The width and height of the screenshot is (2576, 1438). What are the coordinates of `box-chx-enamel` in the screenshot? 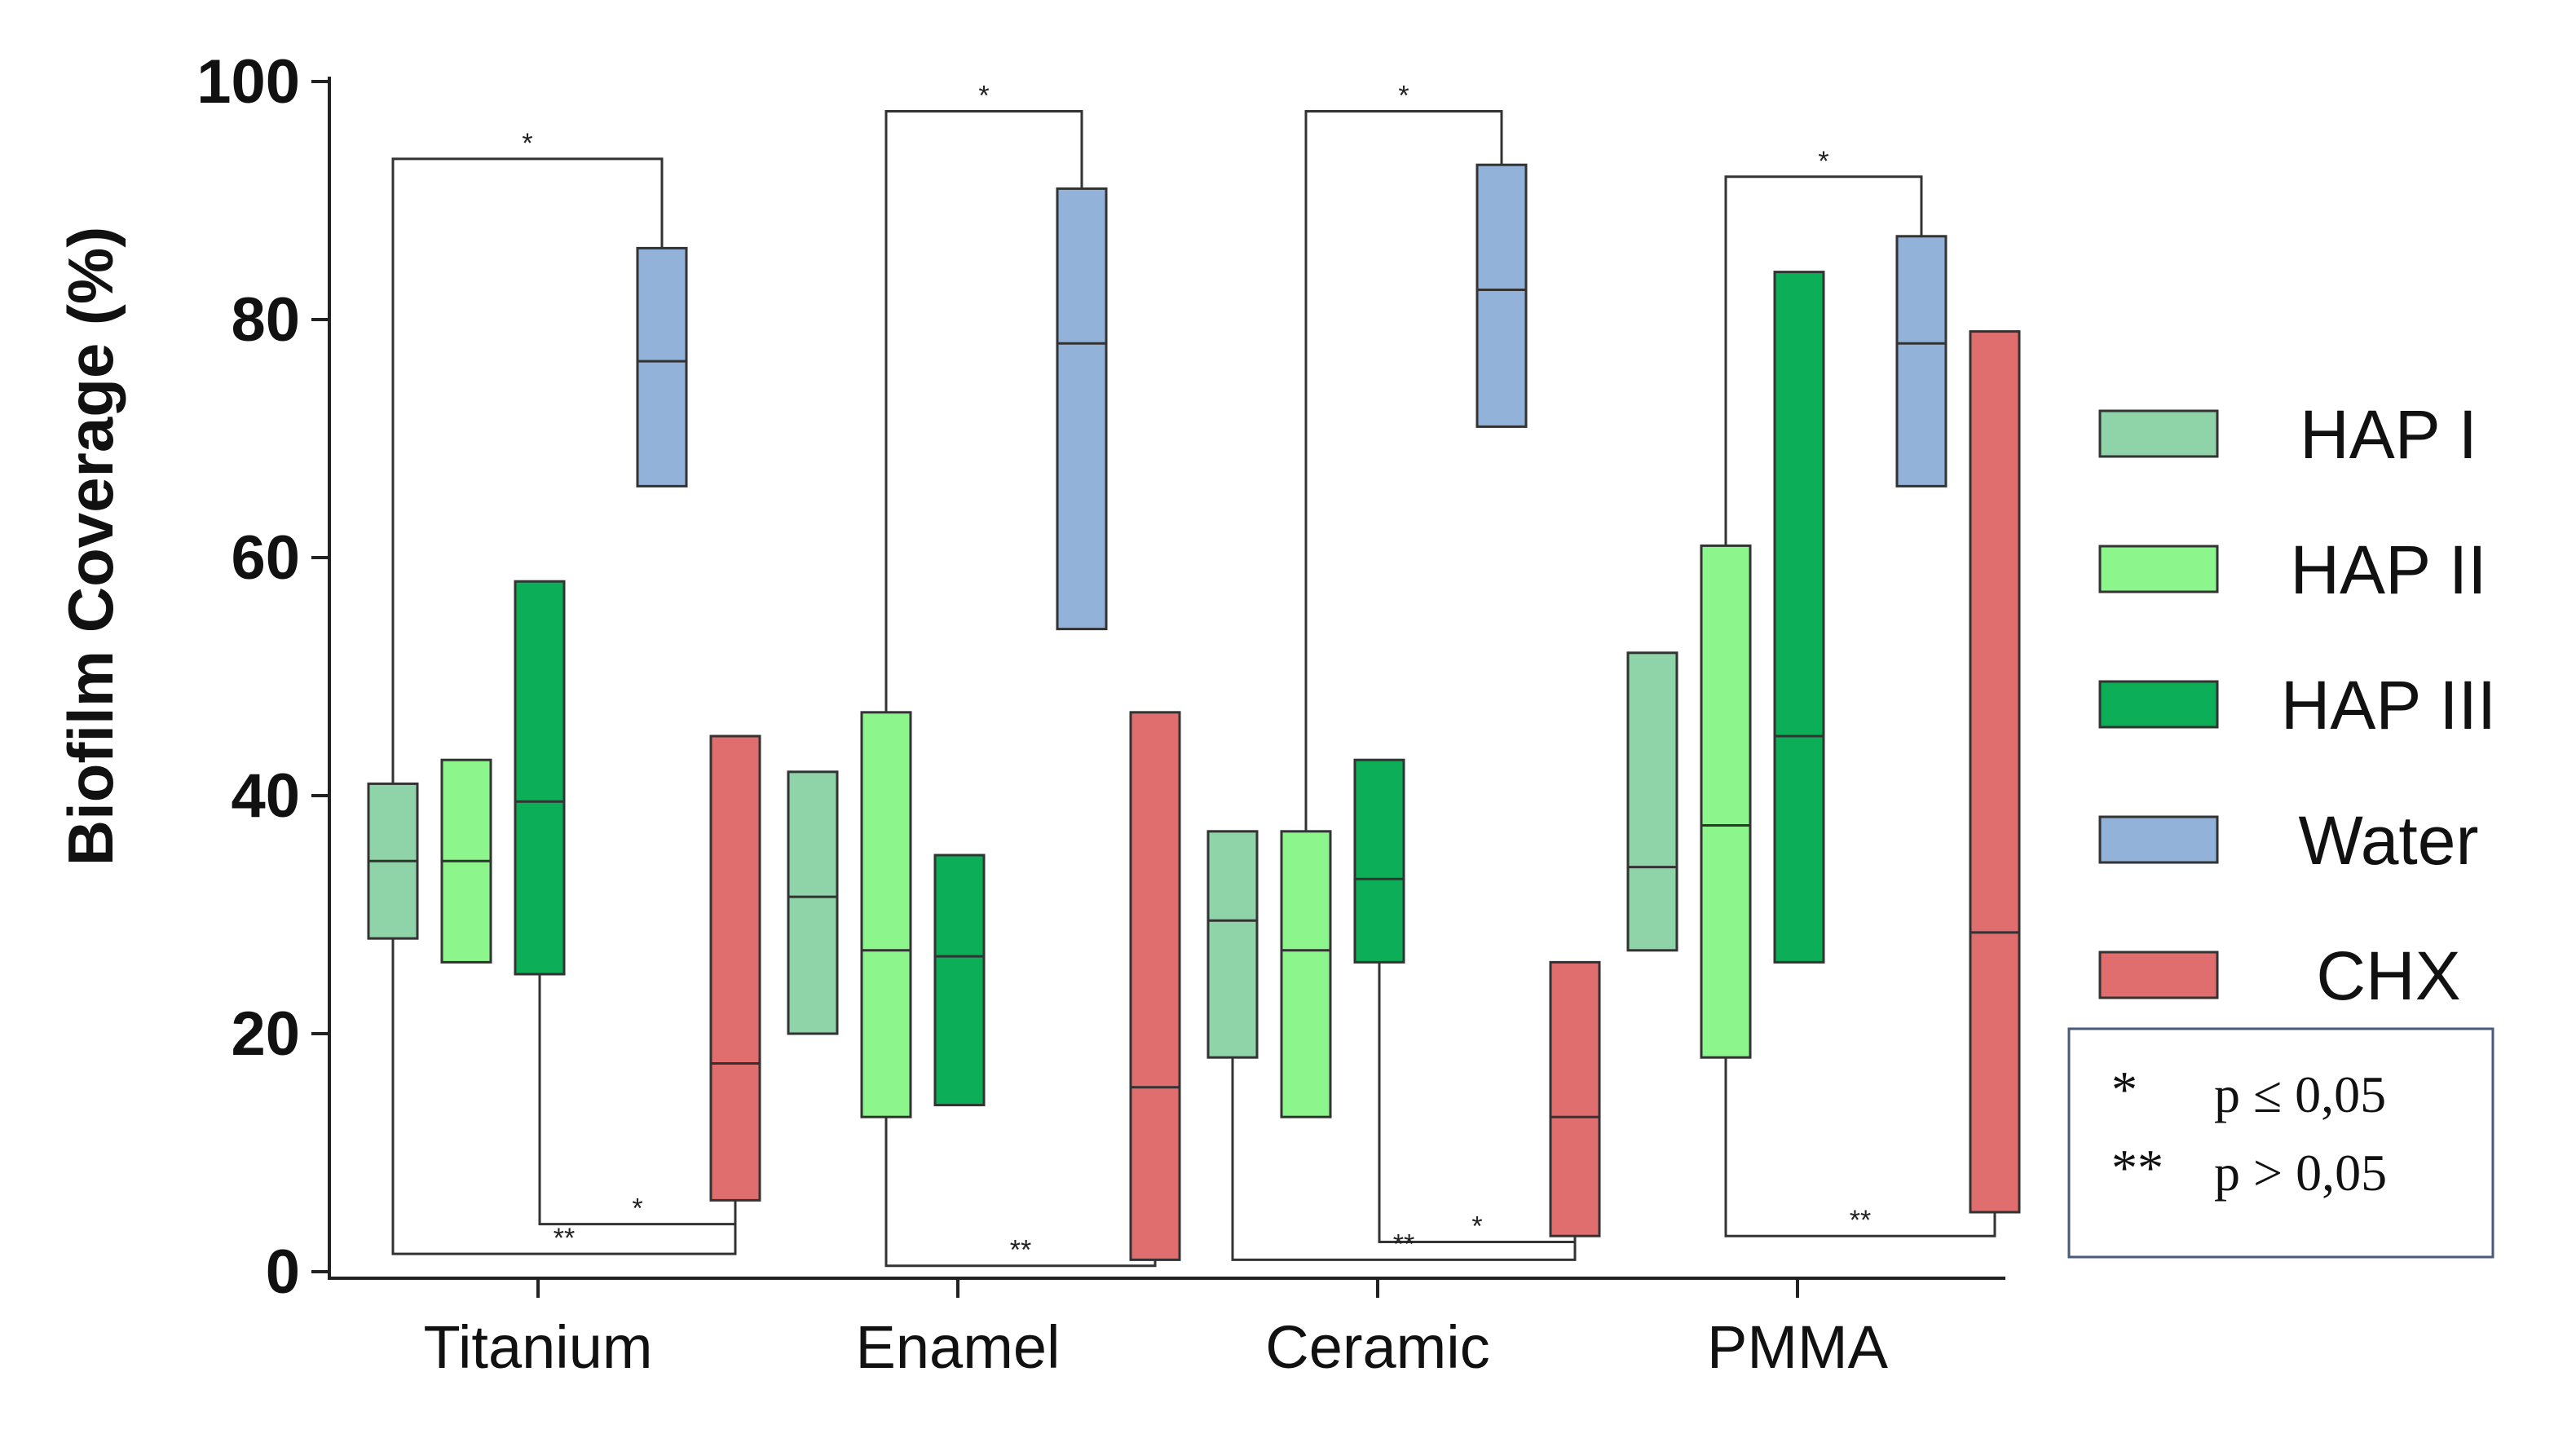 It's located at (1155, 986).